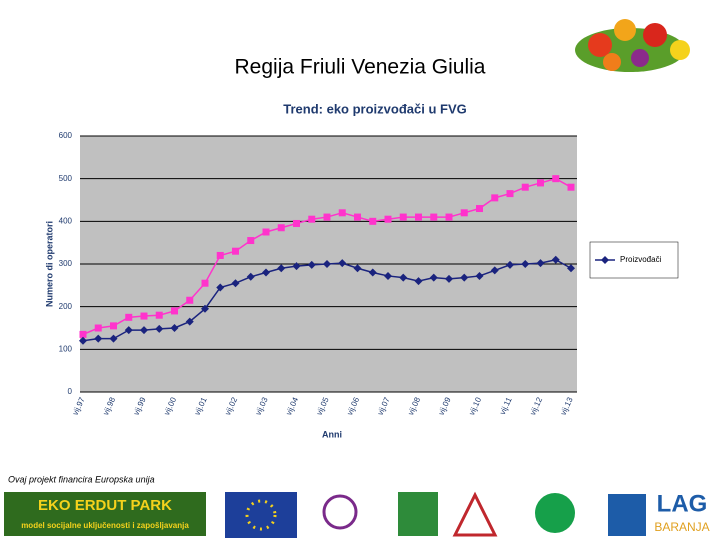 The image size is (720, 540). Describe the element at coordinates (66, 348) in the screenshot. I see `y-tick-label: 100` at that location.